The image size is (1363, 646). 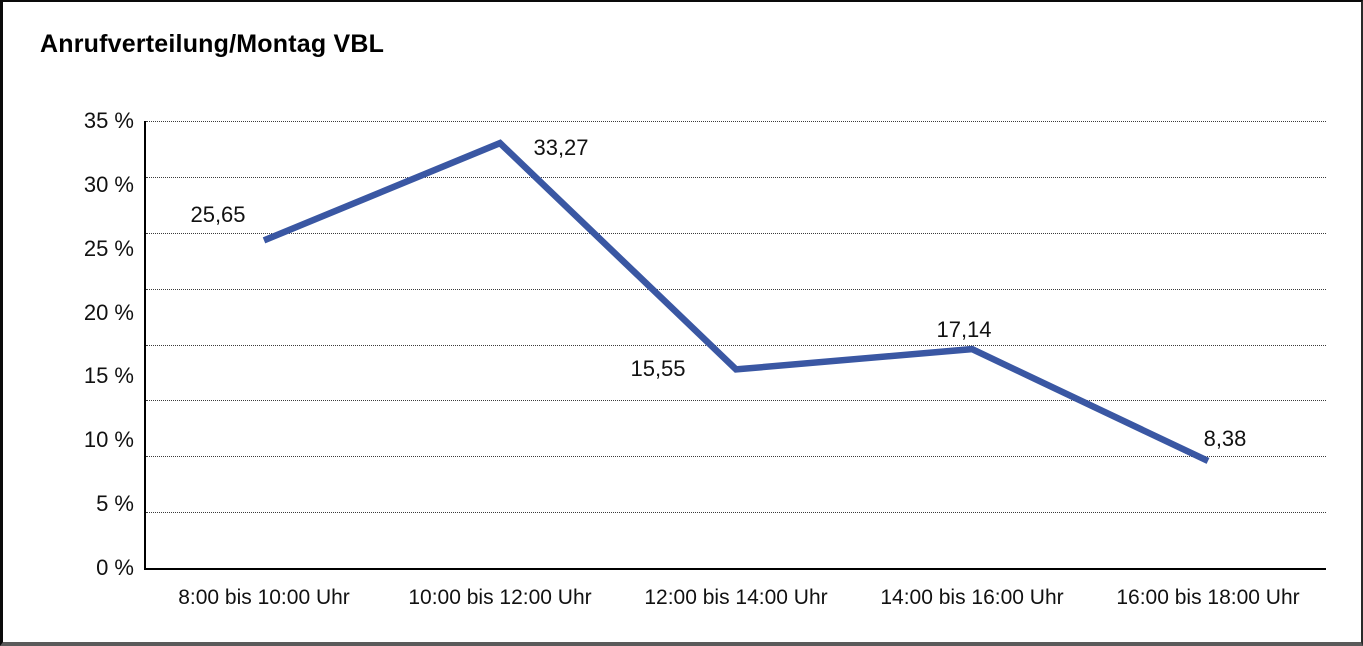 What do you see at coordinates (658, 369) in the screenshot?
I see `data-point-label: 15,55` at bounding box center [658, 369].